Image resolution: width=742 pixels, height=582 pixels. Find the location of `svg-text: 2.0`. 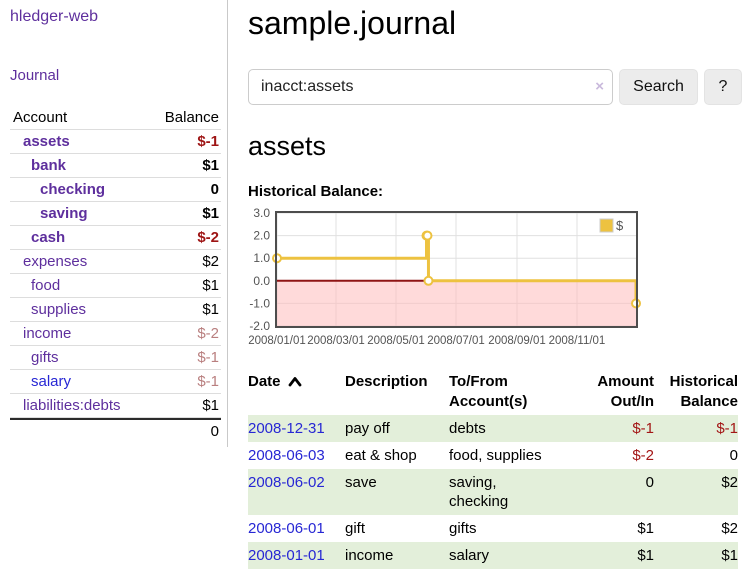

svg-text: 2.0 is located at coordinates (261, 236).